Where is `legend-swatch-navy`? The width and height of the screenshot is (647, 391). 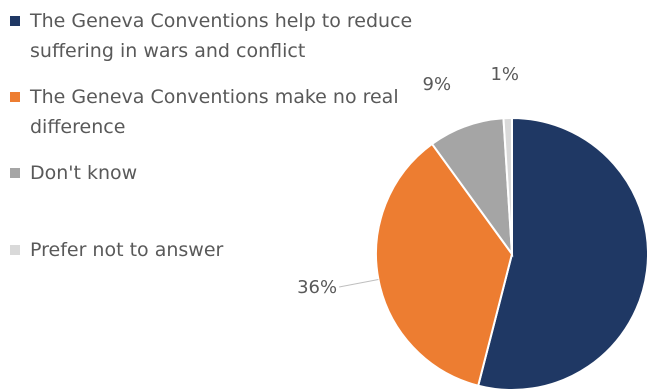
legend-swatch-navy is located at coordinates (15, 21).